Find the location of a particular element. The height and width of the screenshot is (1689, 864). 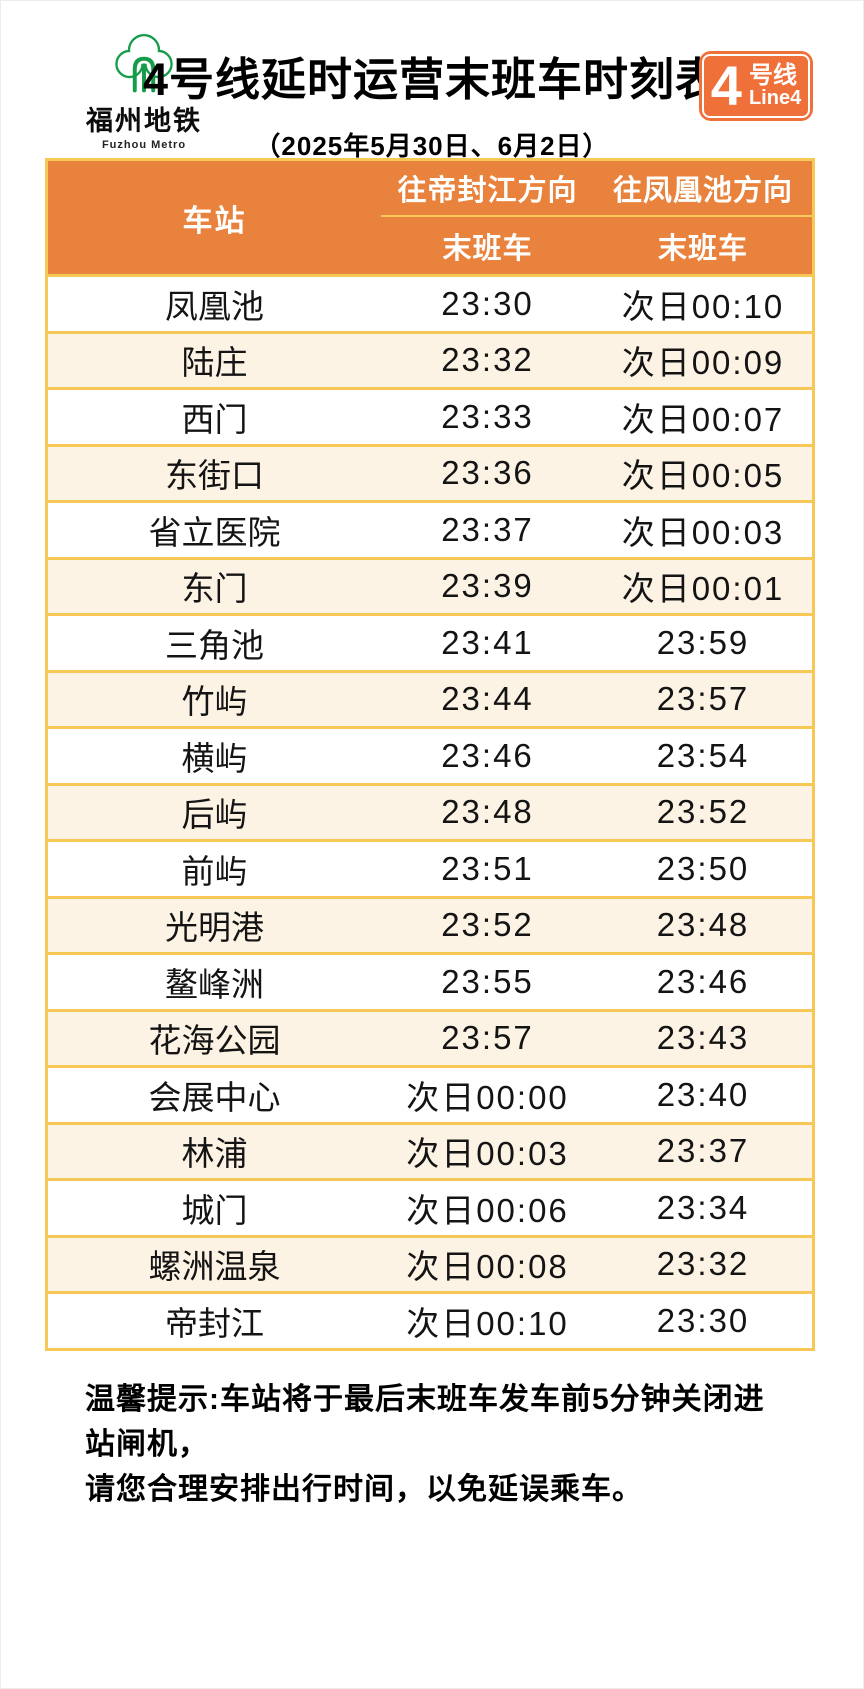

col-subheader-last-train-fenghuangchi: 末班车 is located at coordinates (702, 248).